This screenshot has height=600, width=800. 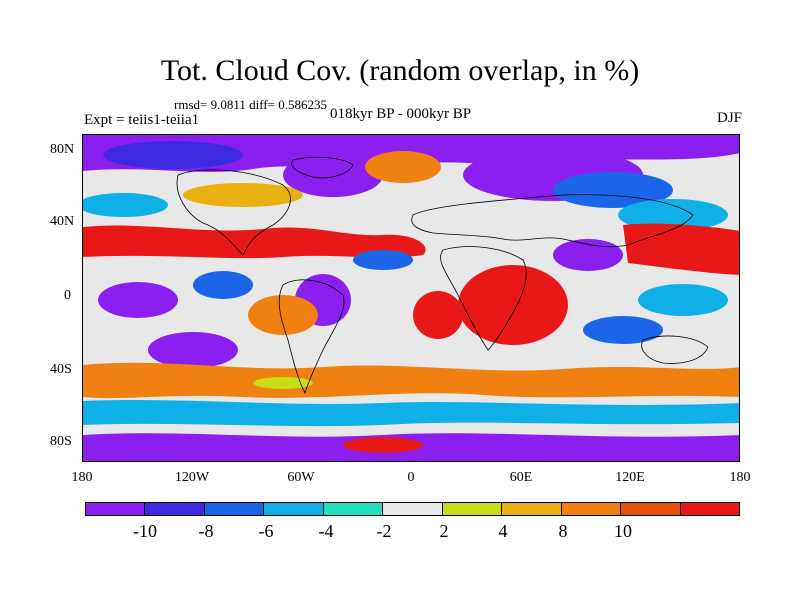 What do you see at coordinates (401, 114) in the screenshot?
I see `period-label: 018kyr BP - 000kyr BP` at bounding box center [401, 114].